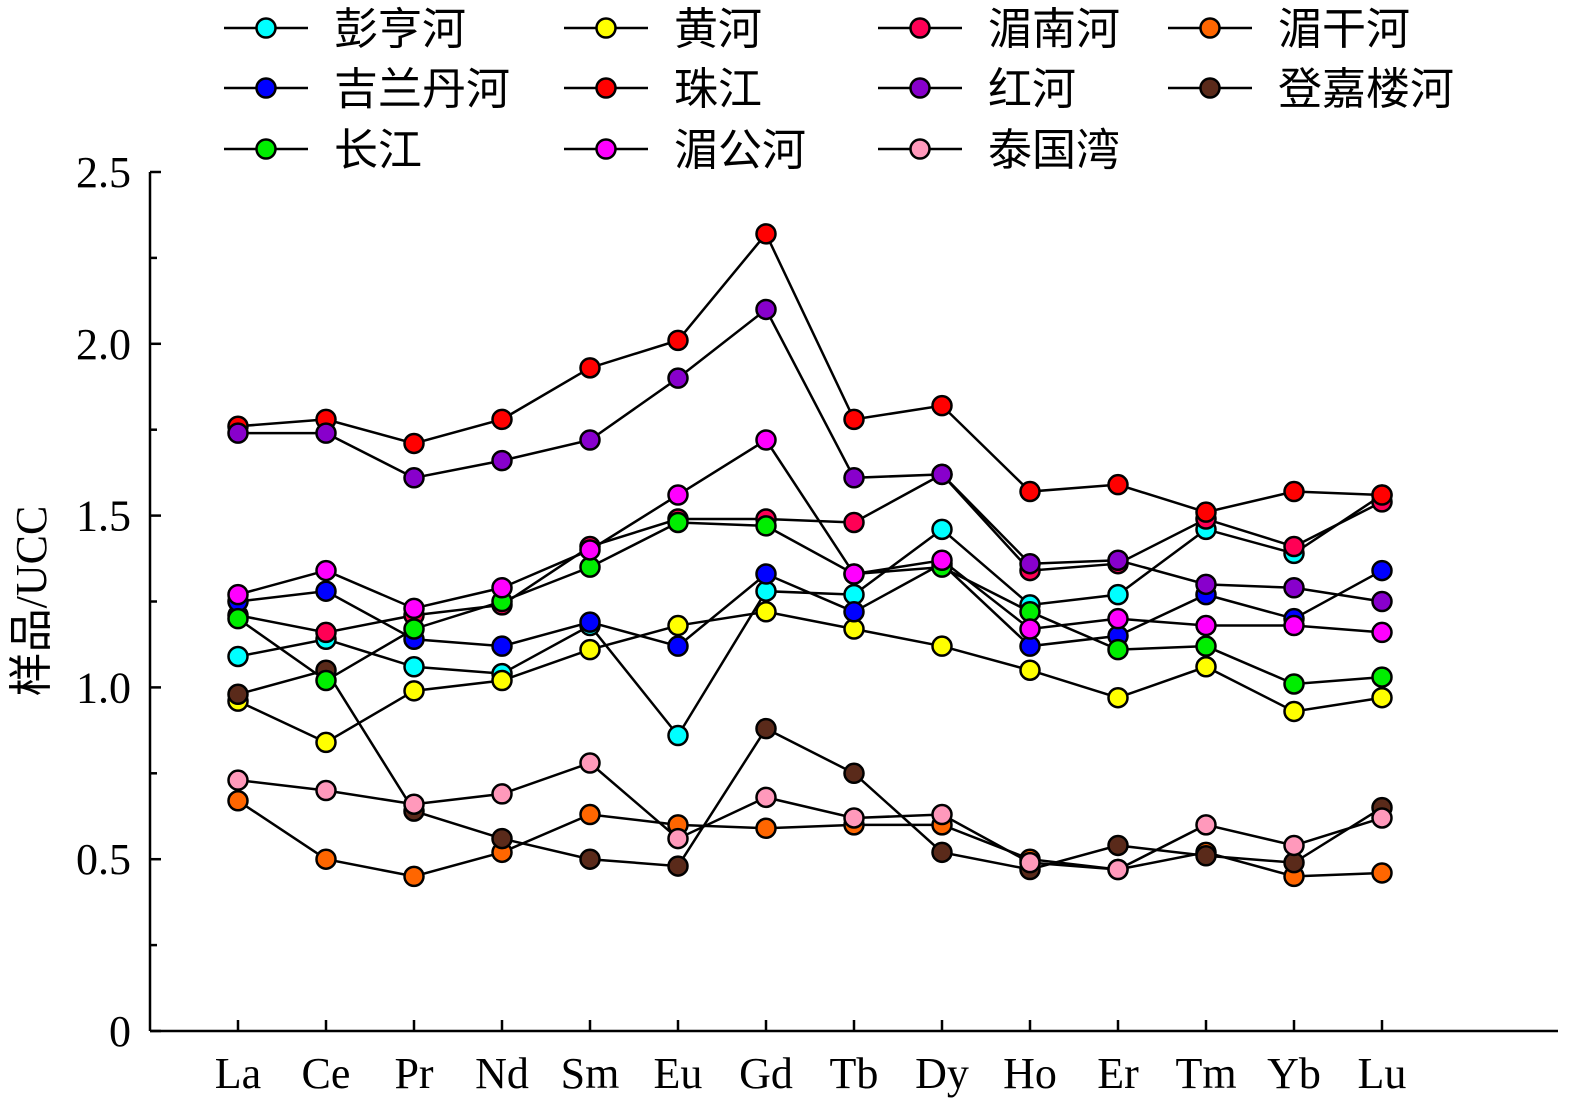 The image size is (1575, 1110). I want to click on x-tick-label: Yb, so click(1294, 1073).